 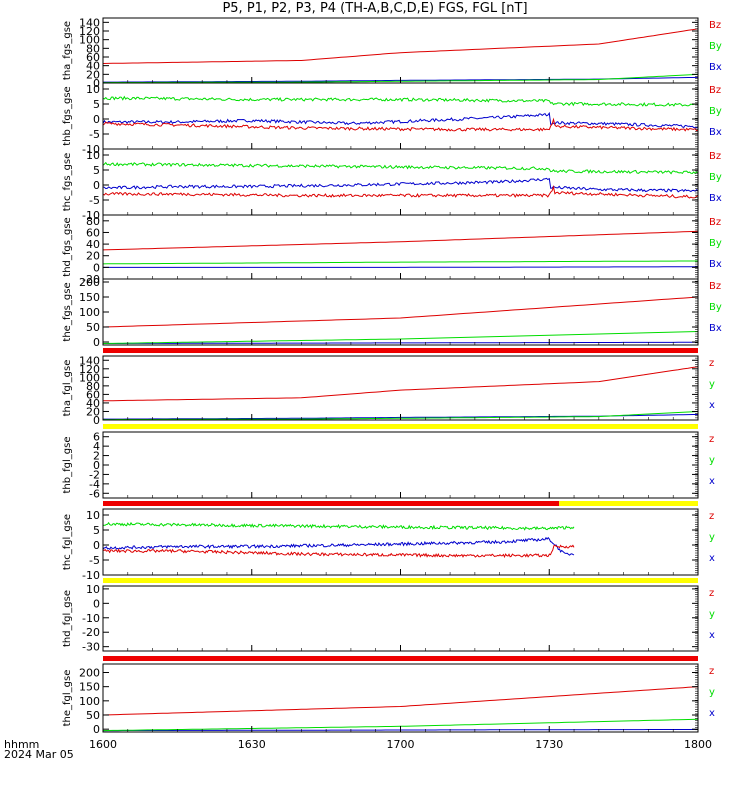 I want to click on series-thc_fgs_gse-Bz, so click(x=400, y=192).